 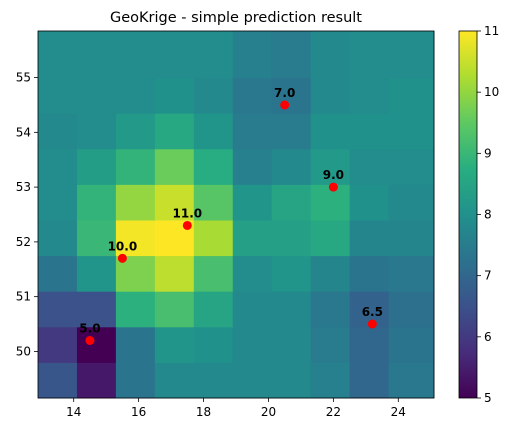 I want to click on colorbar-tick-label: 8, so click(x=488, y=215).